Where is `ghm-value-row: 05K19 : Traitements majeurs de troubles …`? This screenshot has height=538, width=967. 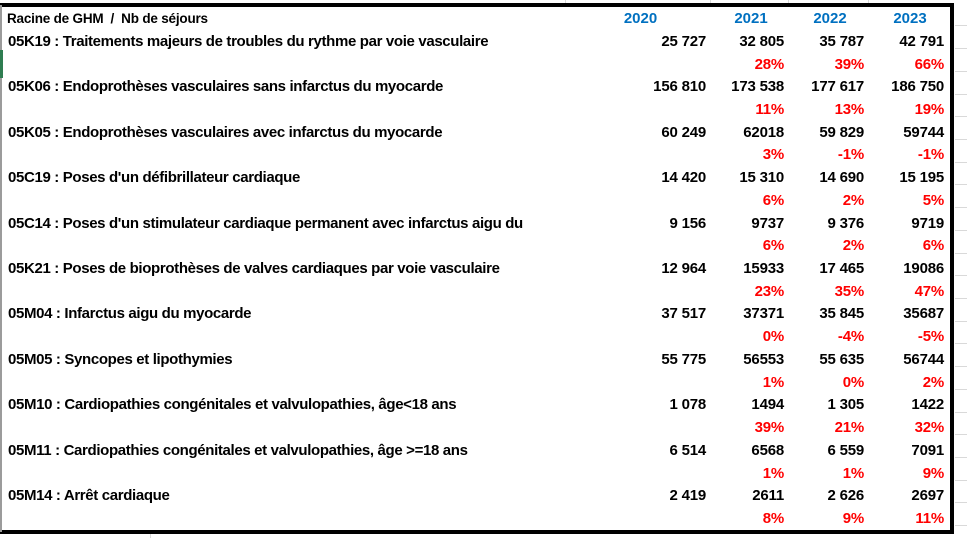 ghm-value-row: 05K19 : Traitements majeurs de troubles … is located at coordinates (476, 41).